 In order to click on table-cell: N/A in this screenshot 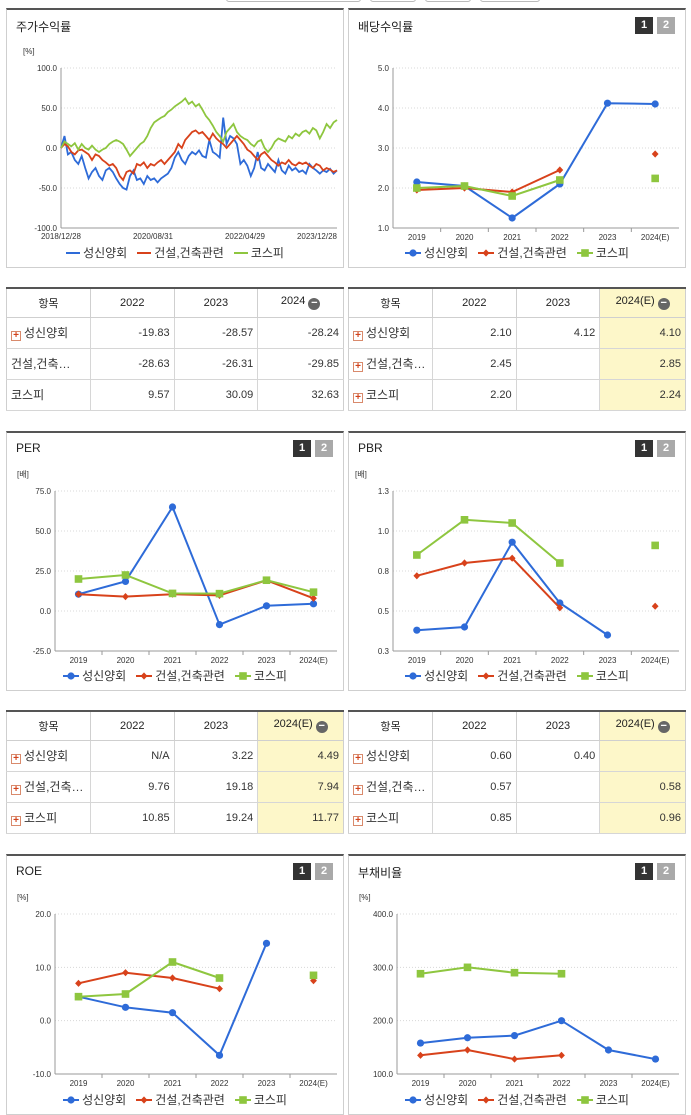, I will do `click(132, 756)`.